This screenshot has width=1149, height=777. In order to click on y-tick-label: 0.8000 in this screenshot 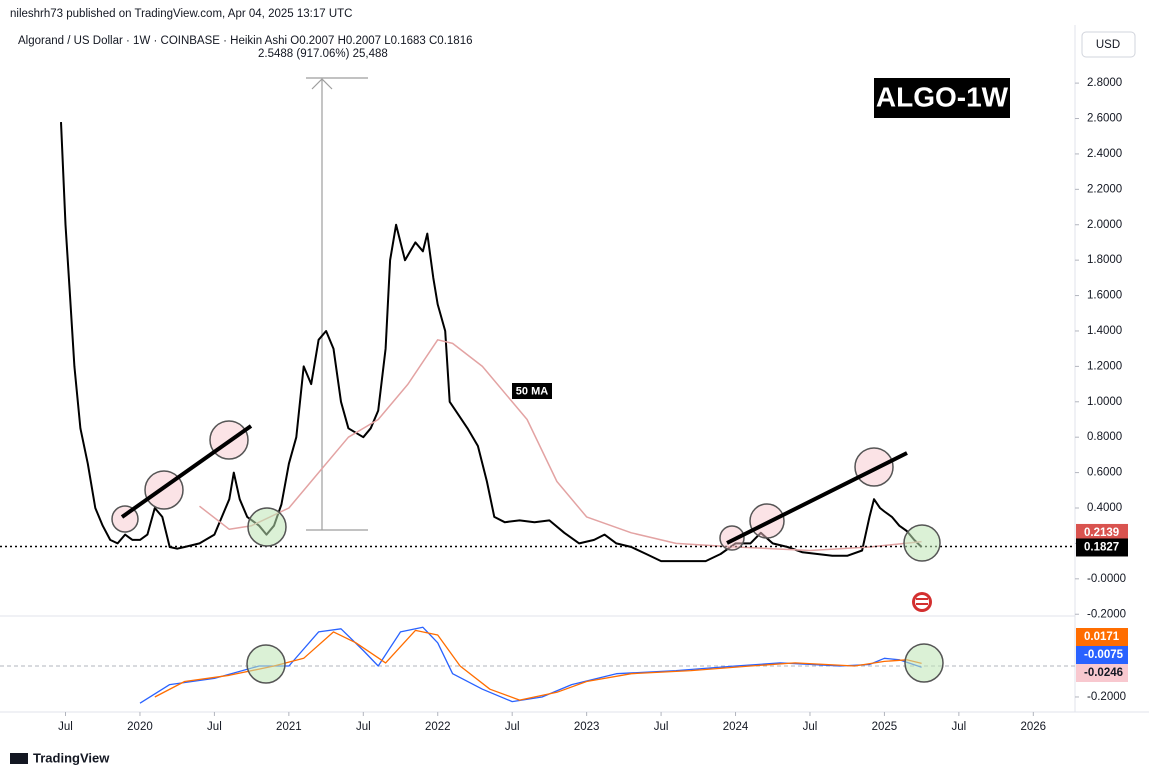, I will do `click(1104, 437)`.